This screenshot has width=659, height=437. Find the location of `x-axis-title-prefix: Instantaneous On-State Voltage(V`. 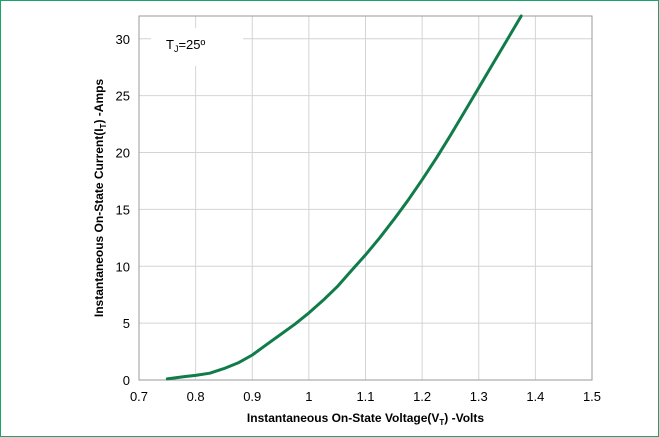

x-axis-title-prefix: Instantaneous On-State Voltage(V is located at coordinates (343, 418).